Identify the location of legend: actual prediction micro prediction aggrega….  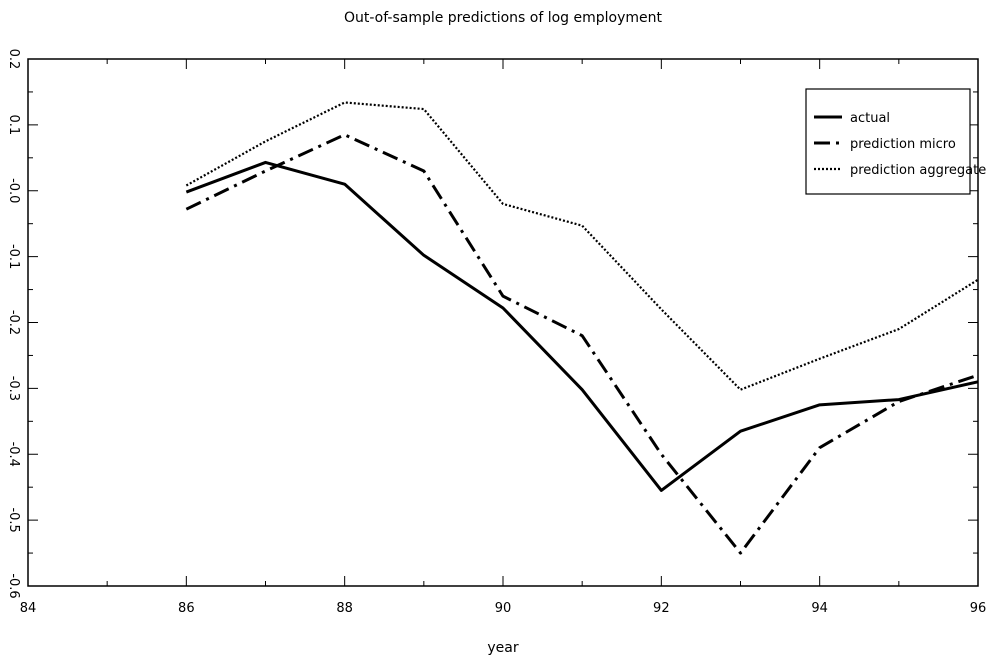
(895, 141).